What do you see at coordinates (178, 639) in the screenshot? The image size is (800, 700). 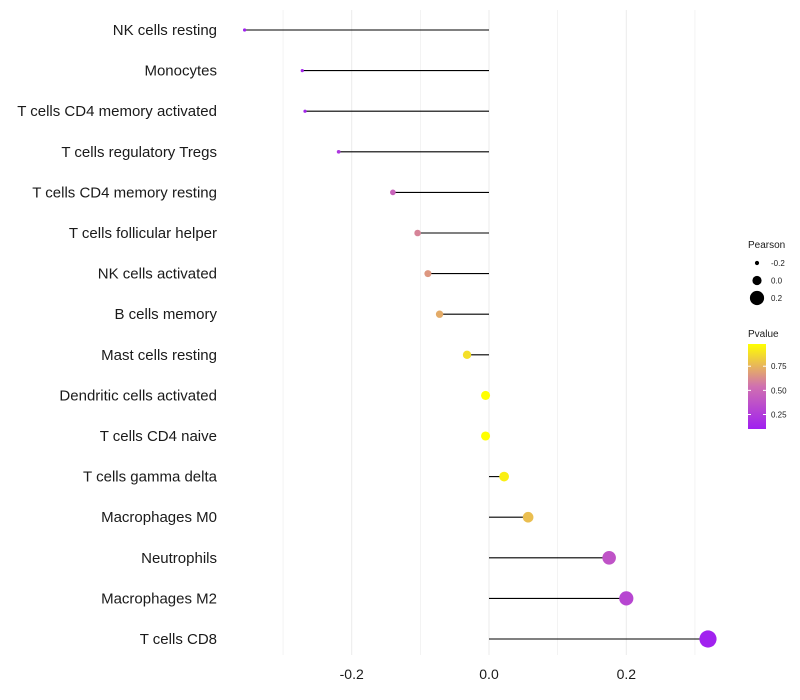 I see `category-label: T cells CD8` at bounding box center [178, 639].